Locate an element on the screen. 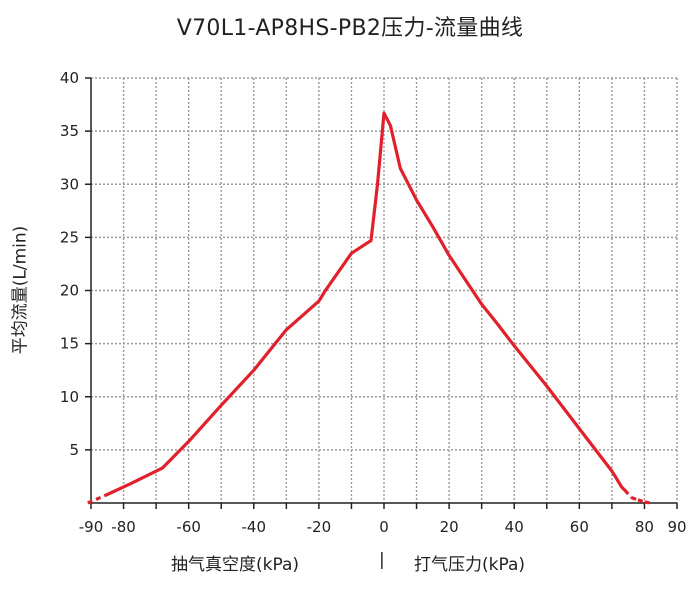 The image size is (700, 599). y-tick-label: 30 is located at coordinates (69, 184).